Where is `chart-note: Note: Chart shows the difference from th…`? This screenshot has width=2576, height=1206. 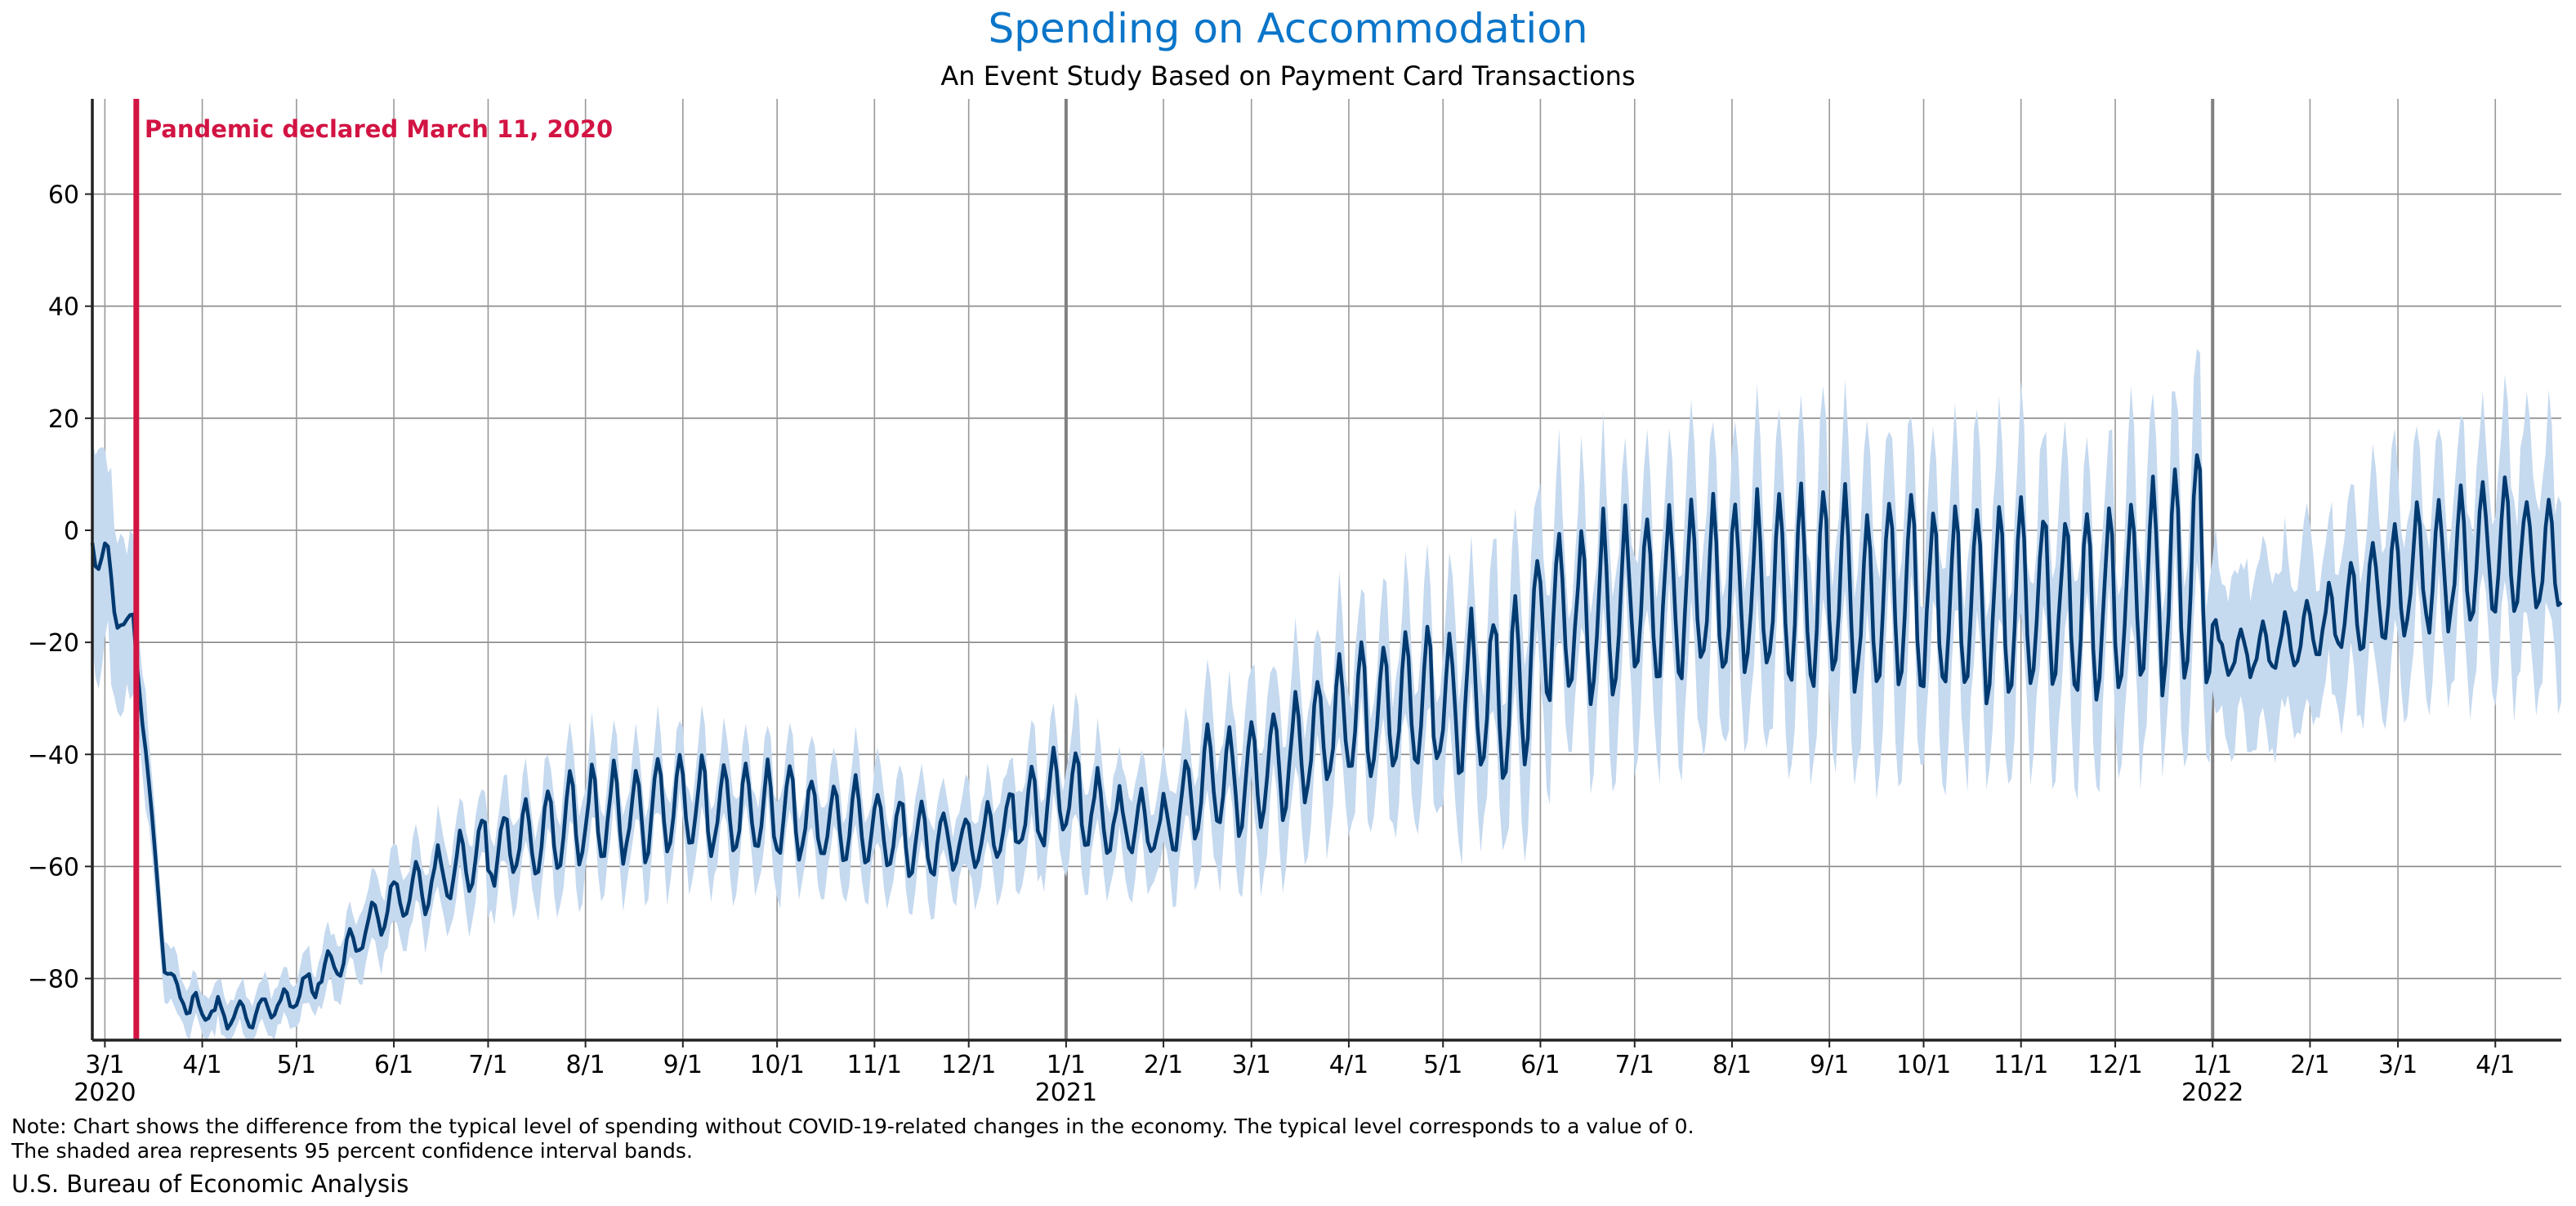
chart-note: Note: Chart shows the difference from th… is located at coordinates (853, 1139).